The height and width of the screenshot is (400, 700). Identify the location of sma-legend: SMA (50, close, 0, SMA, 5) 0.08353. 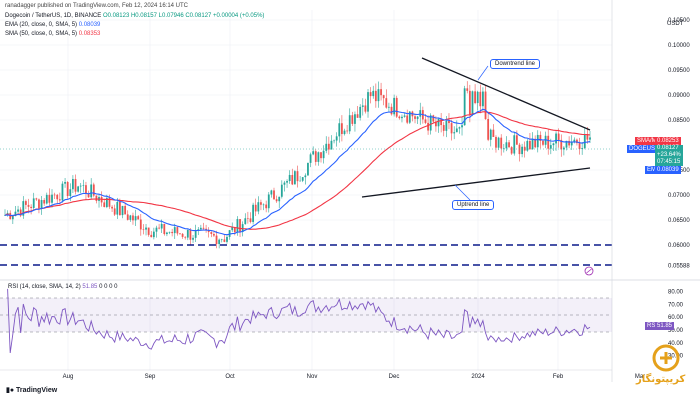
(52, 34).